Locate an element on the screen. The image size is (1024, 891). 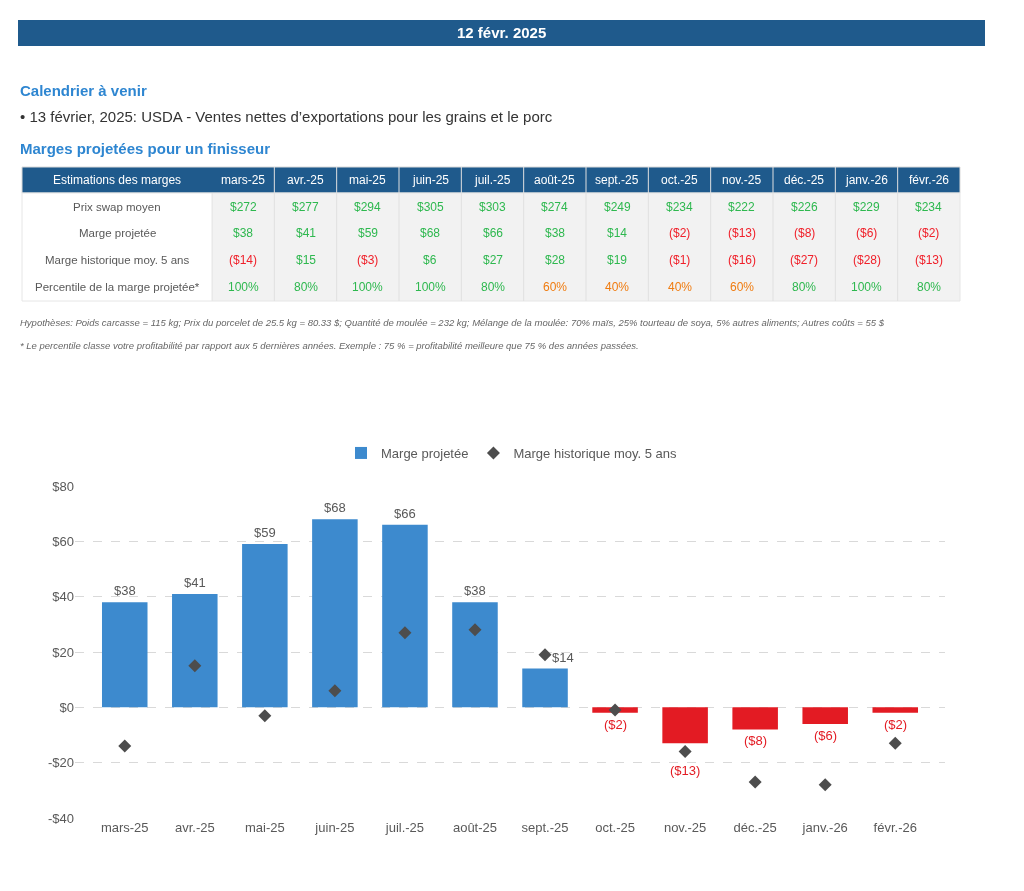
y-tick-label: Percentile de la marge projetée* is located at coordinates (117, 287).